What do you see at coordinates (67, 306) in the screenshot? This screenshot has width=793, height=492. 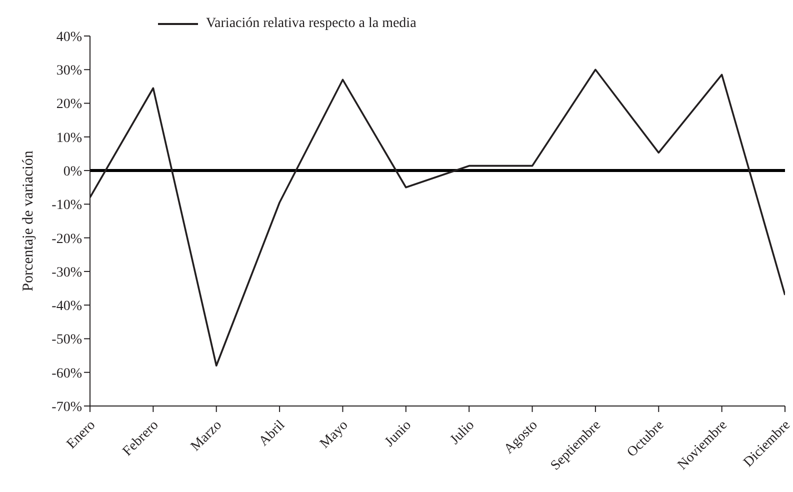 I see `y-tick-label: -40%` at bounding box center [67, 306].